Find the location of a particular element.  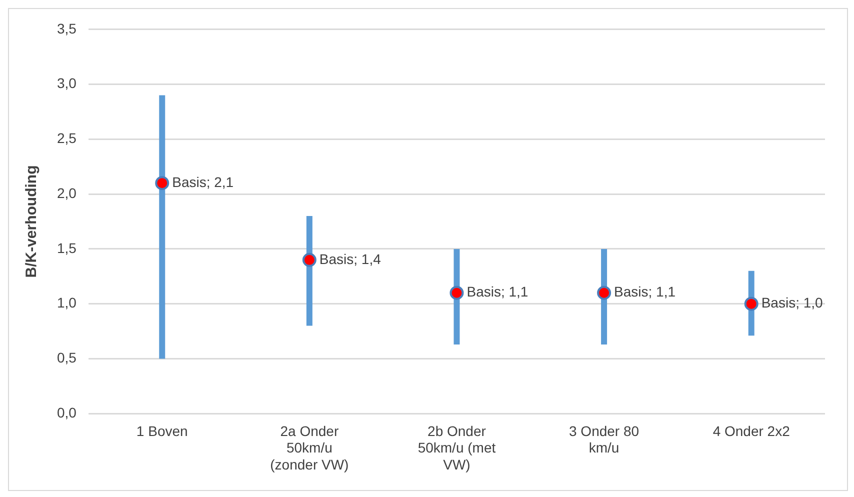

x-tick-label: 1 Boven is located at coordinates (162, 430).